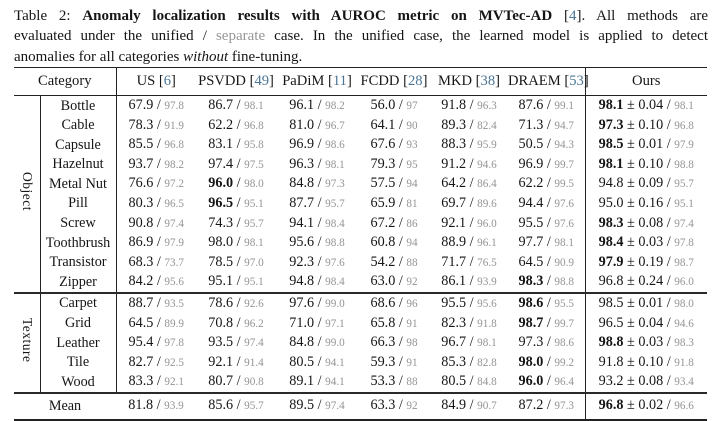 The image size is (720, 421). Describe the element at coordinates (469, 184) in the screenshot. I see `result-cell: 64.2 / 86.4` at that location.